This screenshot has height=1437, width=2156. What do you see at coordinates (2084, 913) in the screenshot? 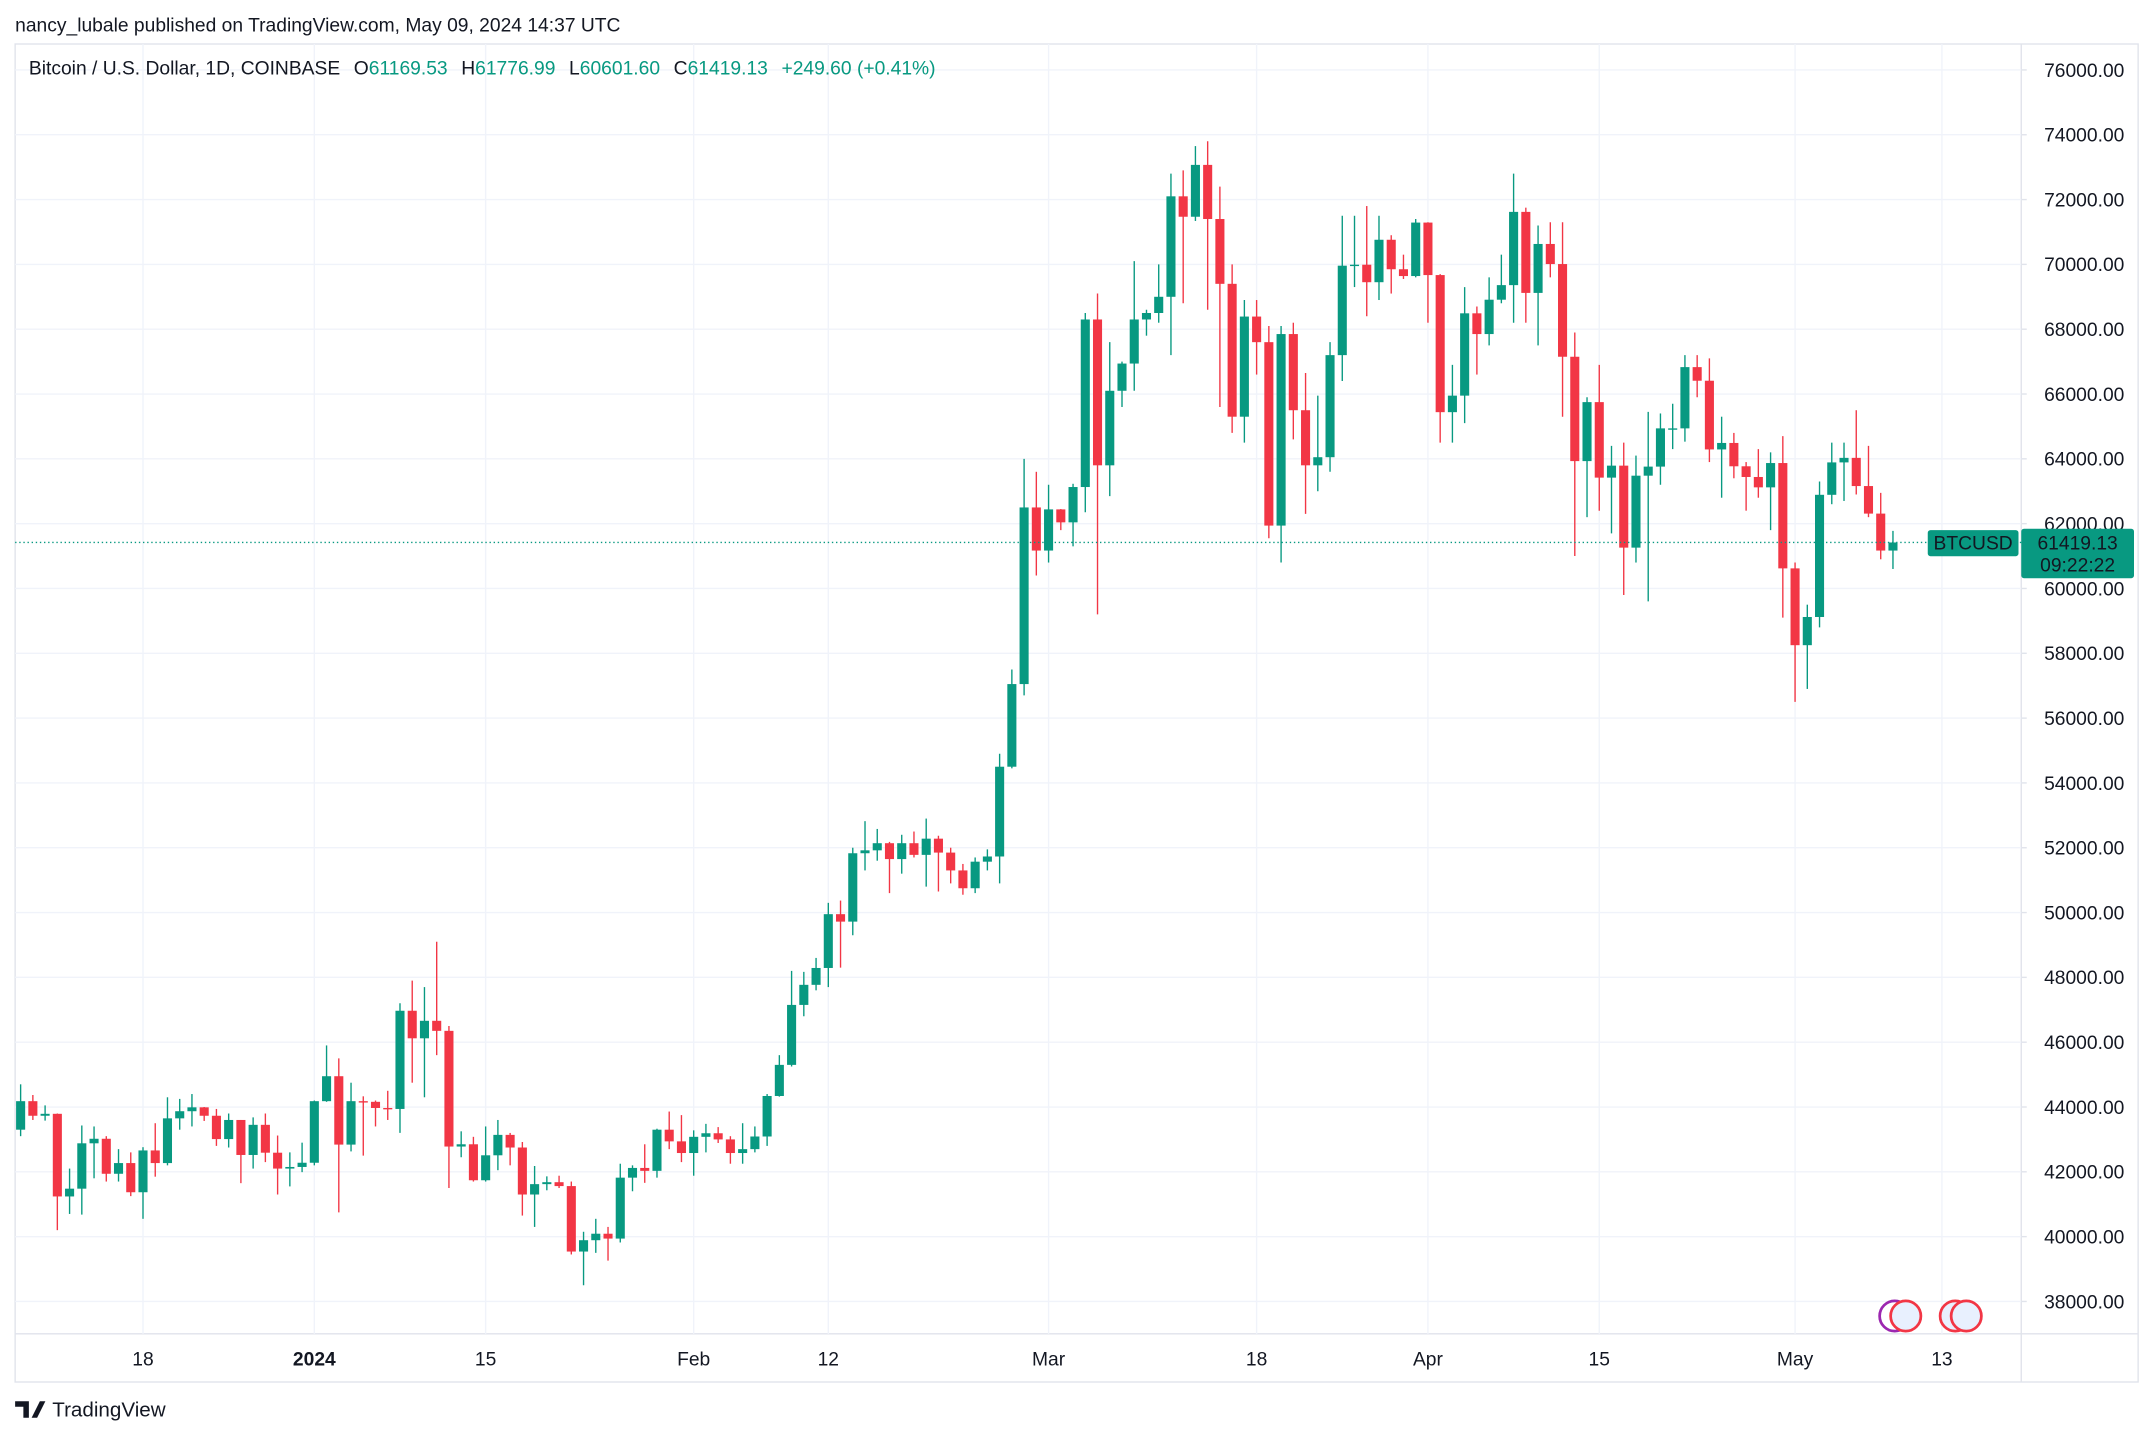
I see `y-tick-label: 50000.00` at bounding box center [2084, 913].